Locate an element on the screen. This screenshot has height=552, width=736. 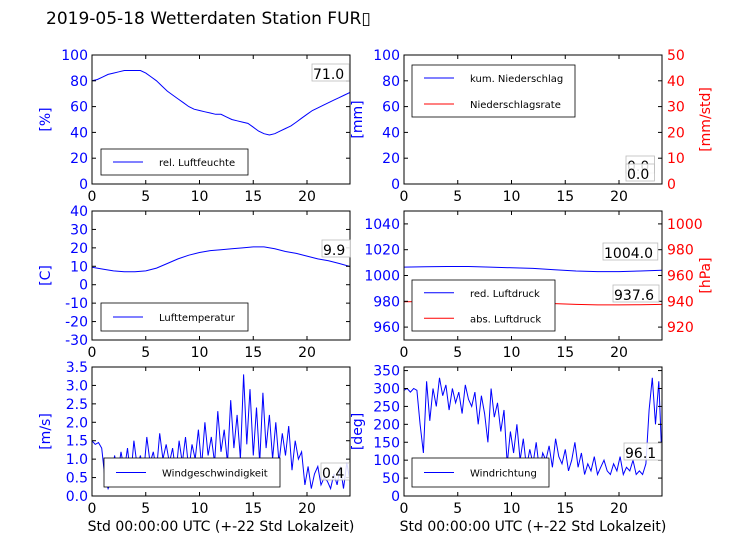
windspeed-ytick-label-2: 1.0 is located at coordinates (77, 460).